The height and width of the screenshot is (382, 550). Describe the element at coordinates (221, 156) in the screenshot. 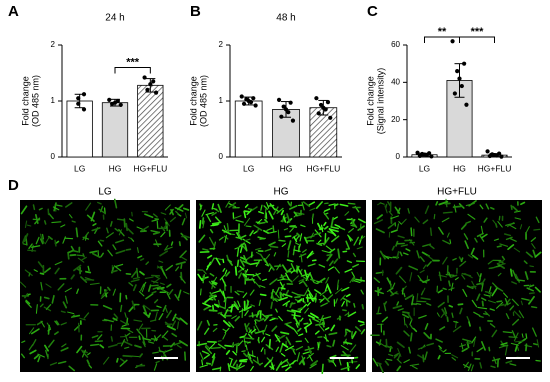

I see `y-tick-label: 0` at that location.